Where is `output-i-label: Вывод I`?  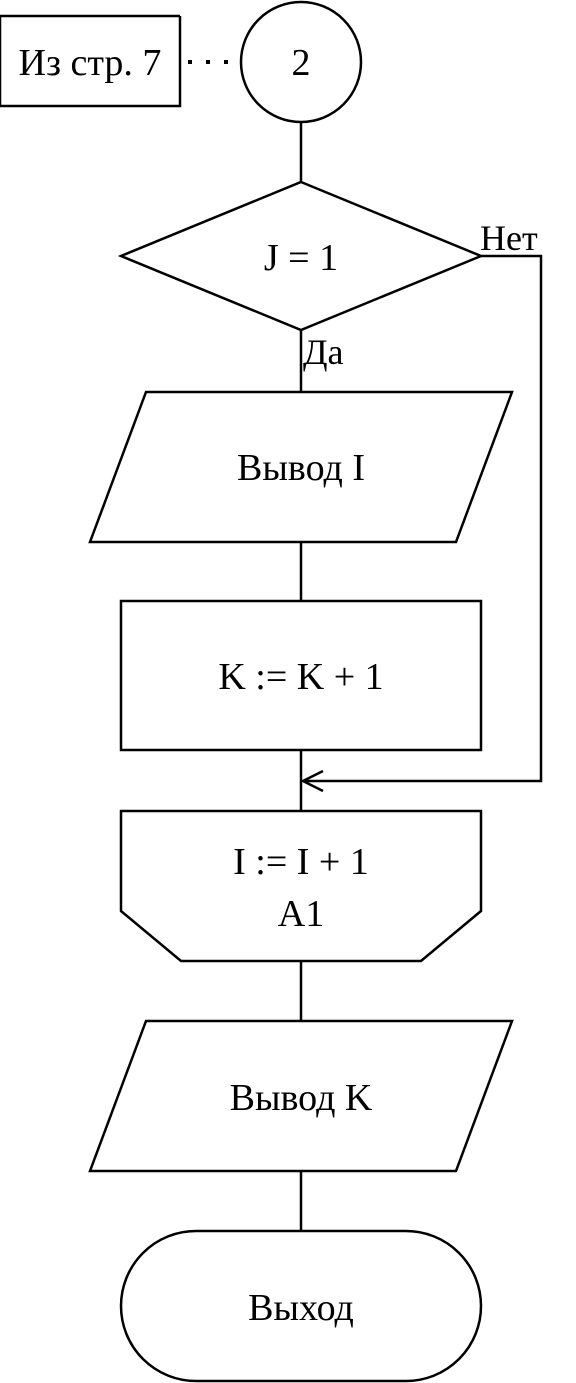
output-i-label: Вывод I is located at coordinates (301, 468).